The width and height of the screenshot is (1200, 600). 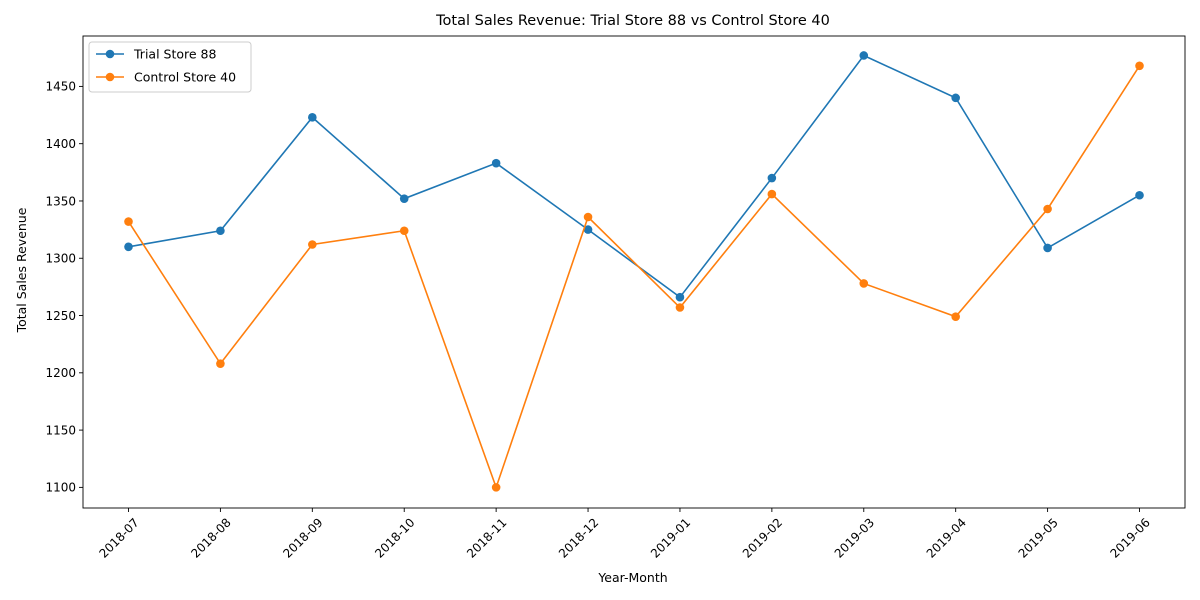 I want to click on x-tick-label: 2019-02, so click(x=762, y=537).